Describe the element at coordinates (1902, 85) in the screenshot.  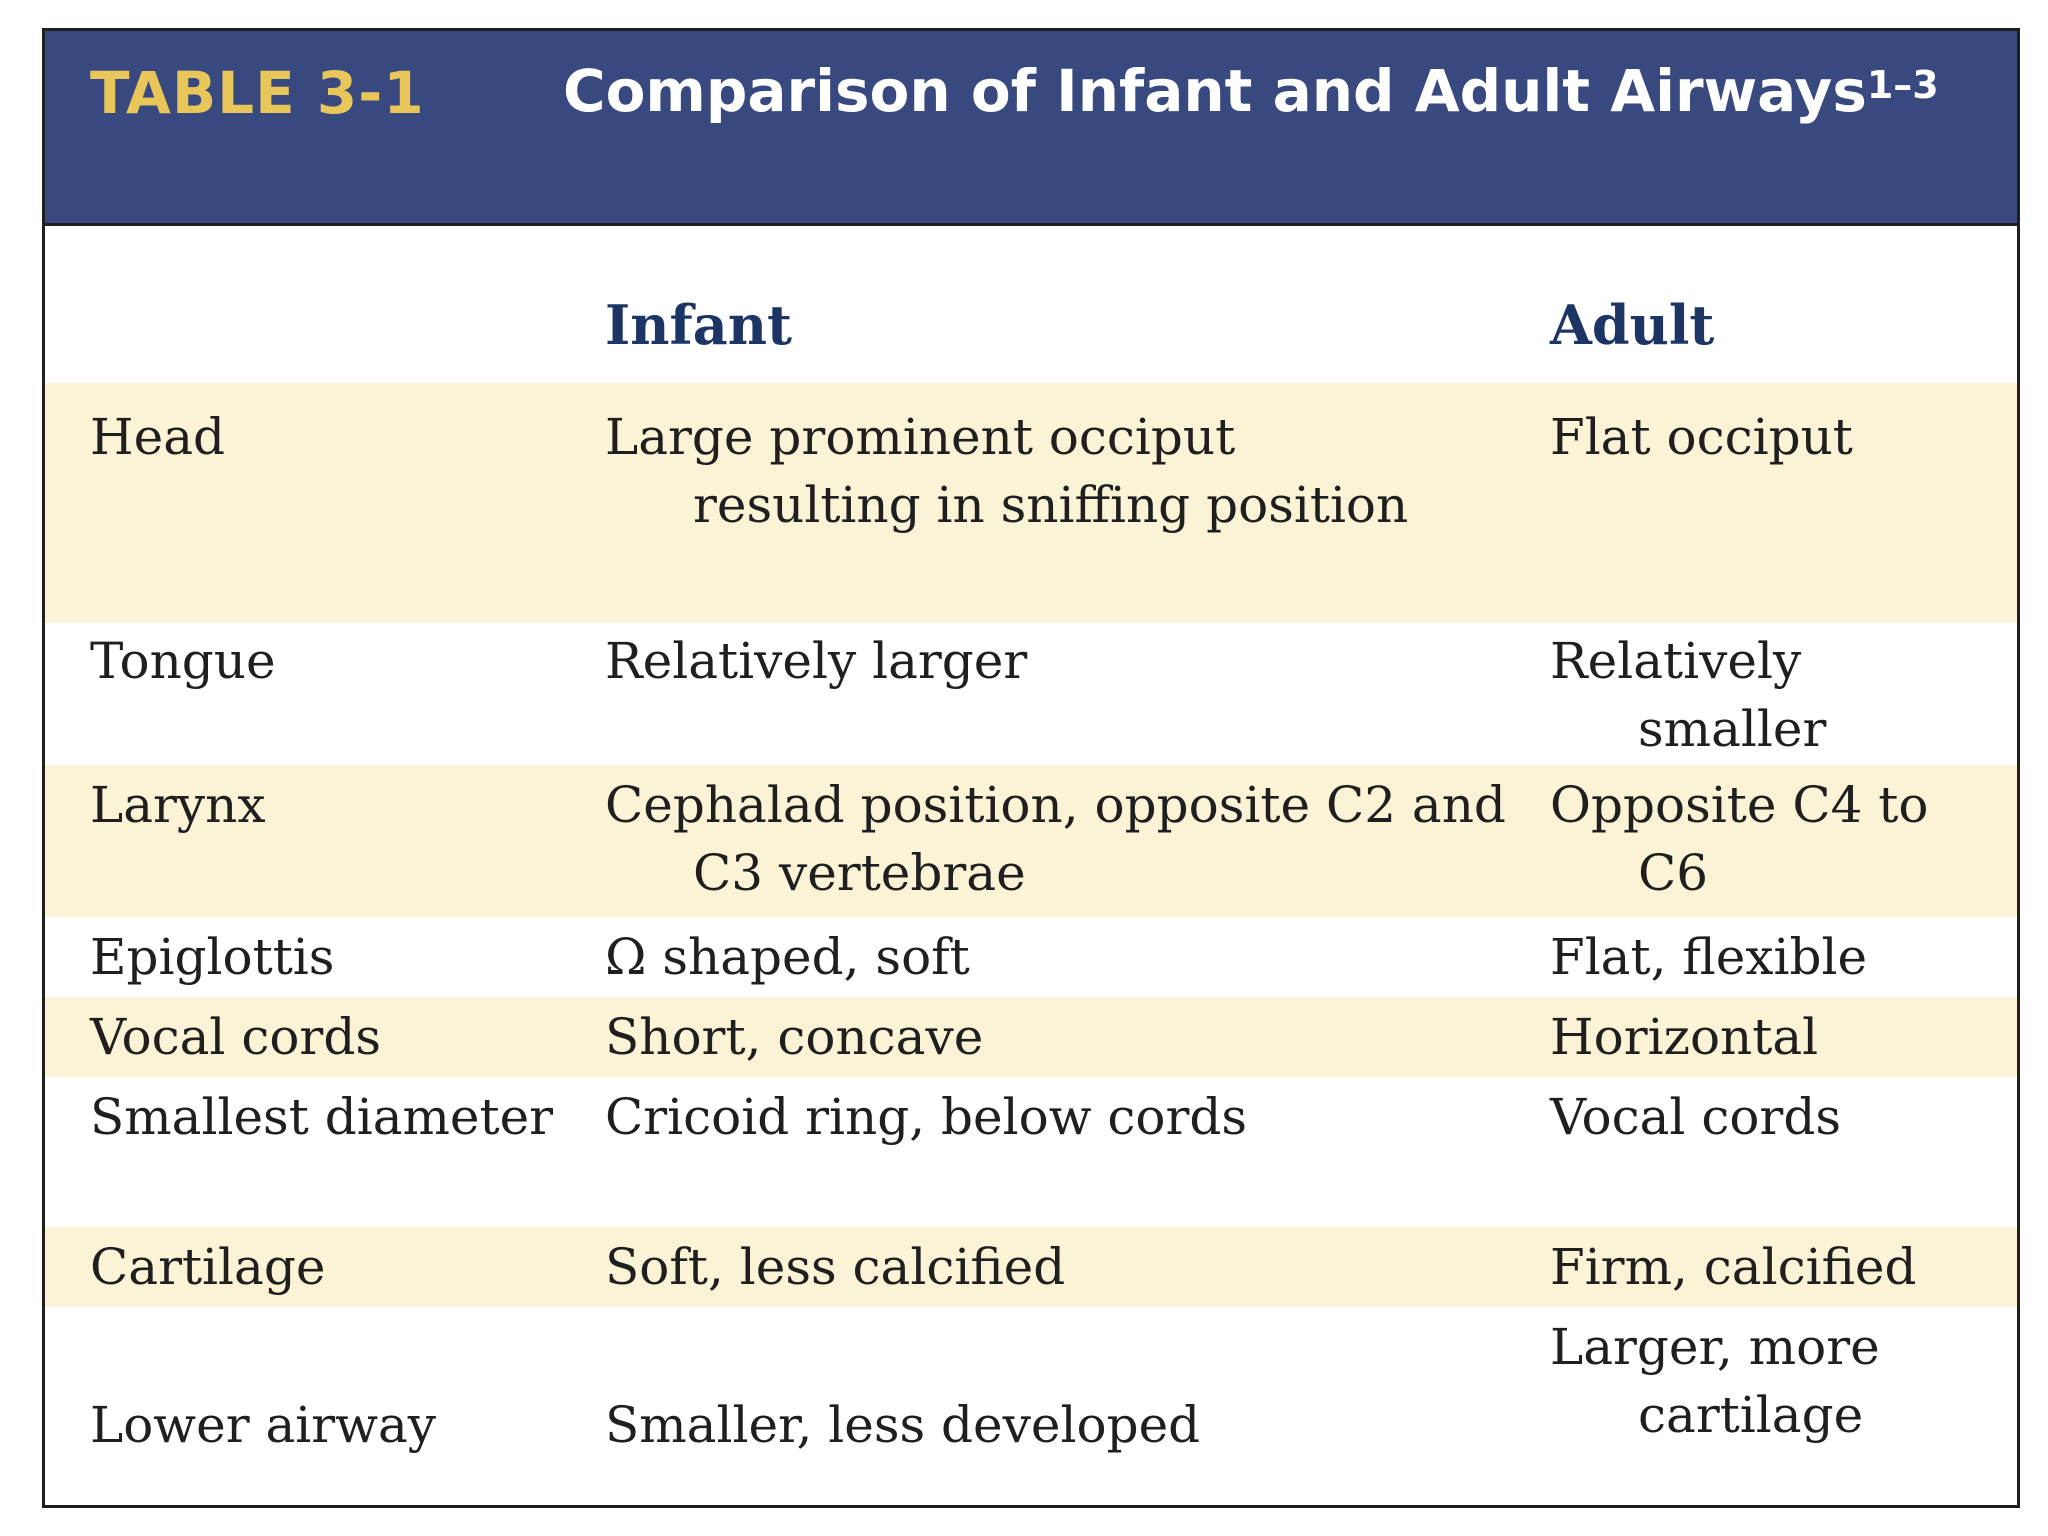
I see `title-superscript: 1–3` at that location.